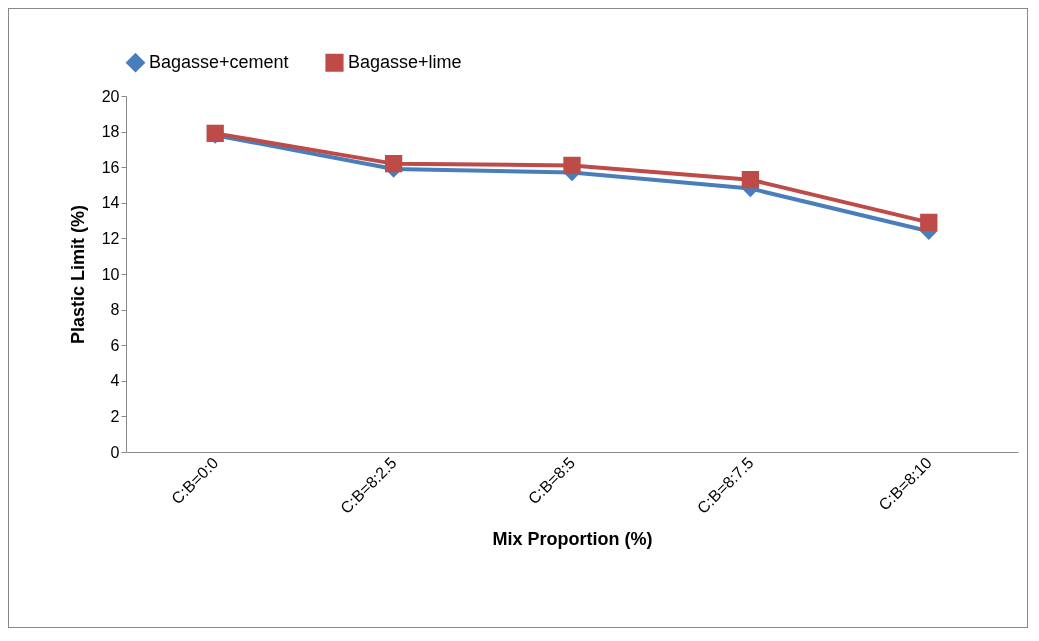 The height and width of the screenshot is (641, 1039). I want to click on legend-label: Bagasse+cement, so click(219, 61).